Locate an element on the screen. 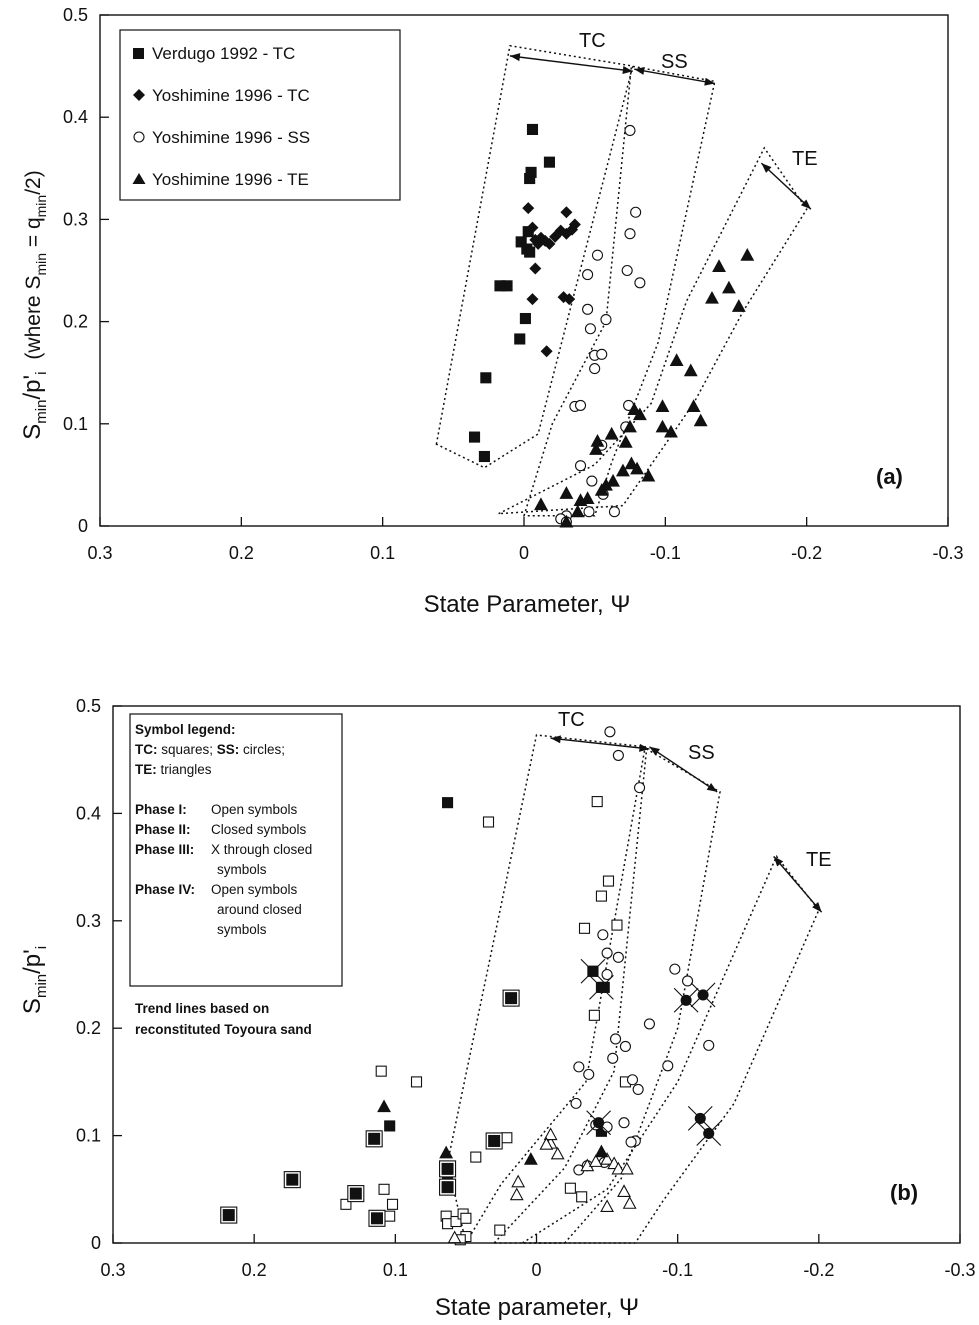 This screenshot has width=979, height=1325. y-tick-label: 0.2 is located at coordinates (88, 1028).